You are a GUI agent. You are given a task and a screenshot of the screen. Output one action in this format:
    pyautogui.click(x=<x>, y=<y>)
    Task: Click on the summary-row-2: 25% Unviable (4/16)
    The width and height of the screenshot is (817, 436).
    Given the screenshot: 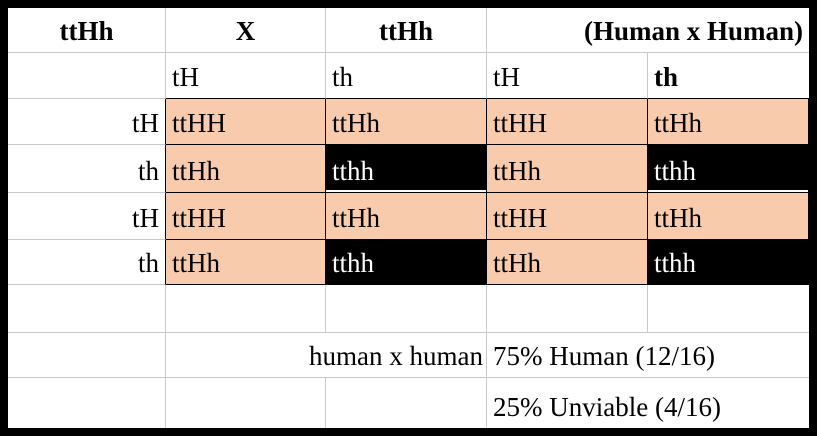 What is the action you would take?
    pyautogui.click(x=408, y=403)
    